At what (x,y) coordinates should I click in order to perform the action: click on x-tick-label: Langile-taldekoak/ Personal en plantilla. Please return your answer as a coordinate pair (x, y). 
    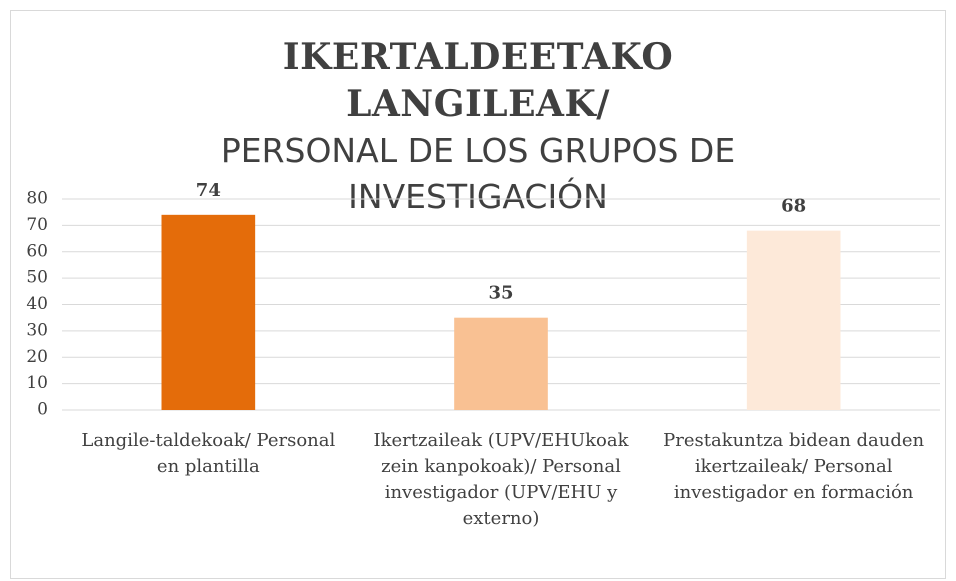
    Looking at the image, I should click on (208, 453).